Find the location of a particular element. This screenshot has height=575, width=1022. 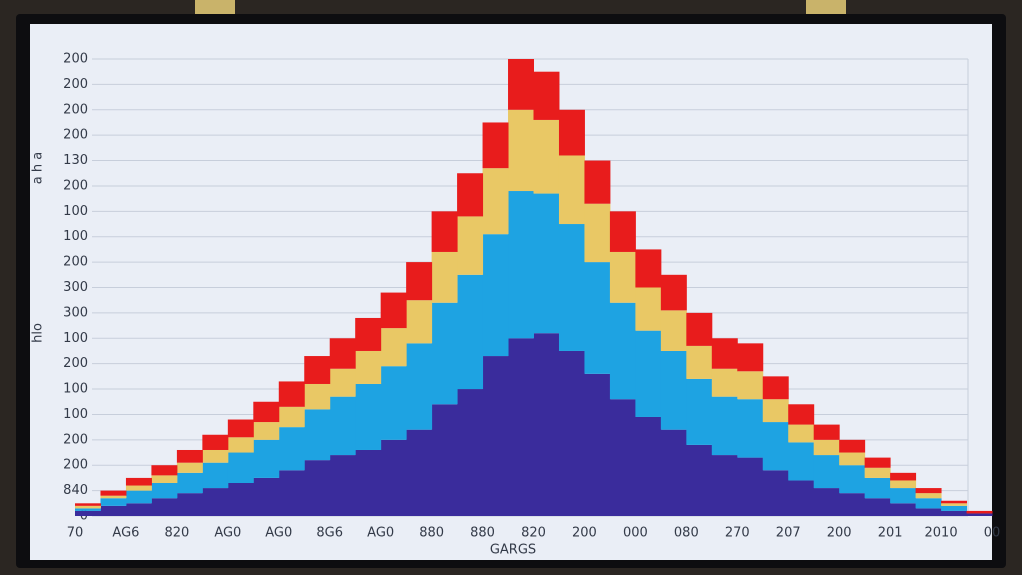

x-tick-label: 270 is located at coordinates (737, 533).